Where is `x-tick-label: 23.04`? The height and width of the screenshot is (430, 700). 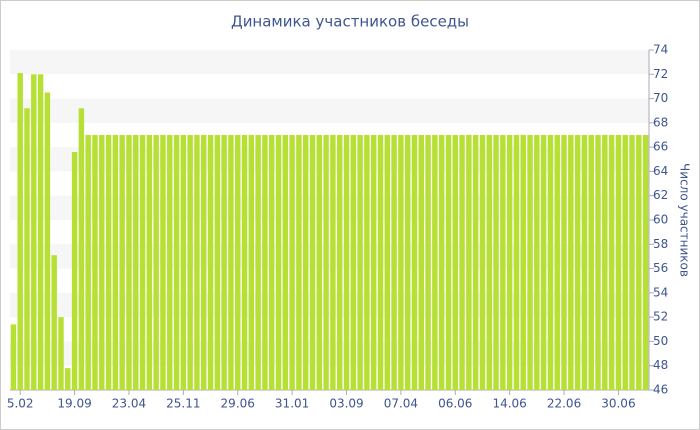
x-tick-label: 23.04 is located at coordinates (129, 404).